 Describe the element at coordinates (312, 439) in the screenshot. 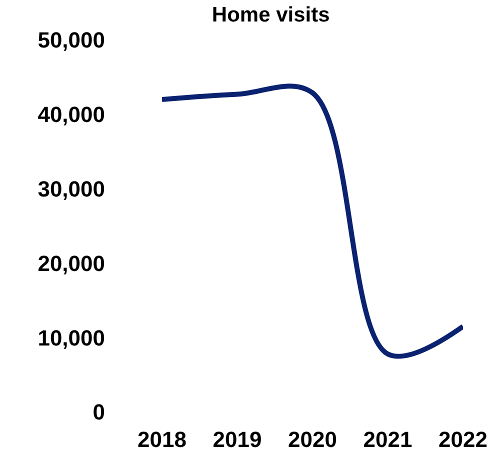

I see `x-tick-label: 2020` at that location.